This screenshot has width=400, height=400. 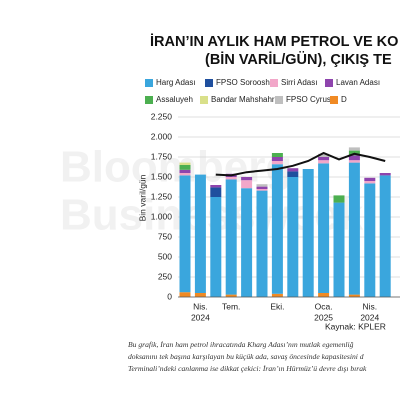 What do you see at coordinates (165, 256) in the screenshot?
I see `y-tick-label: 500` at bounding box center [165, 256].